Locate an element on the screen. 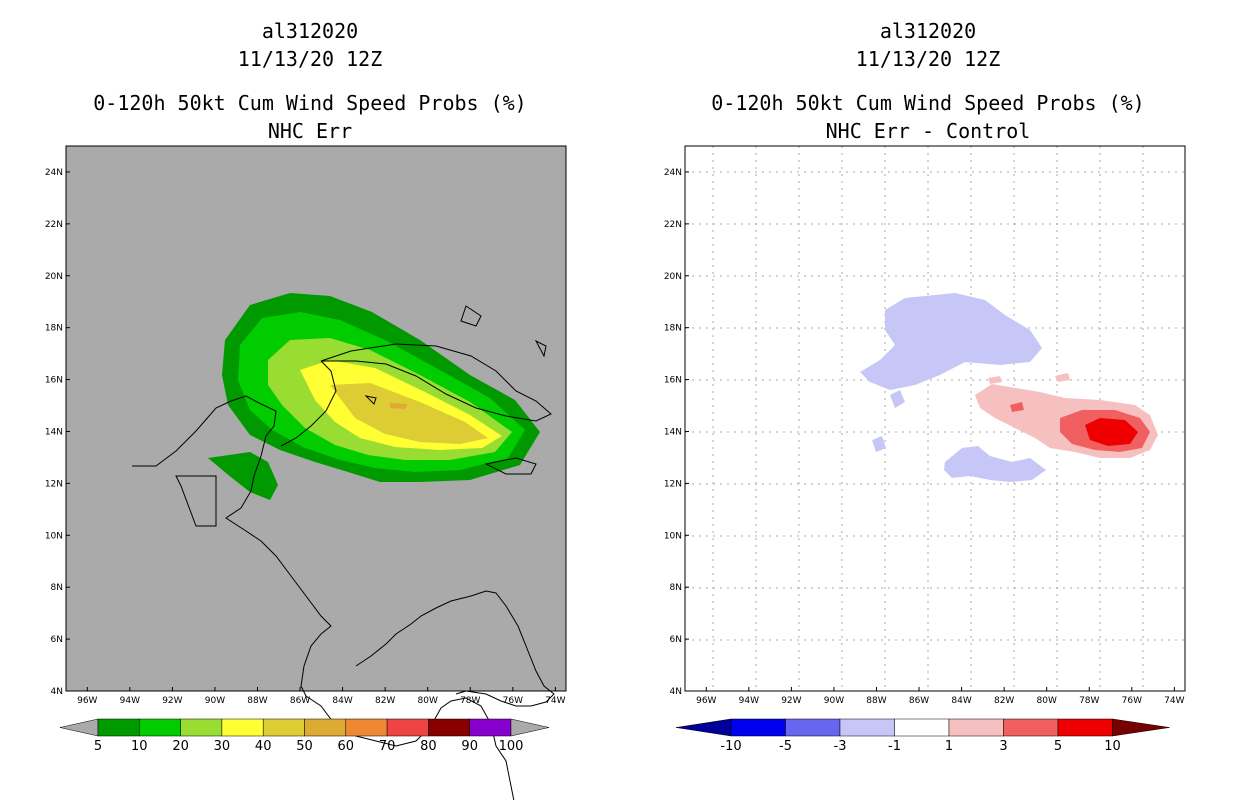  right-colorbar-label: 10 is located at coordinates (1112, 746).